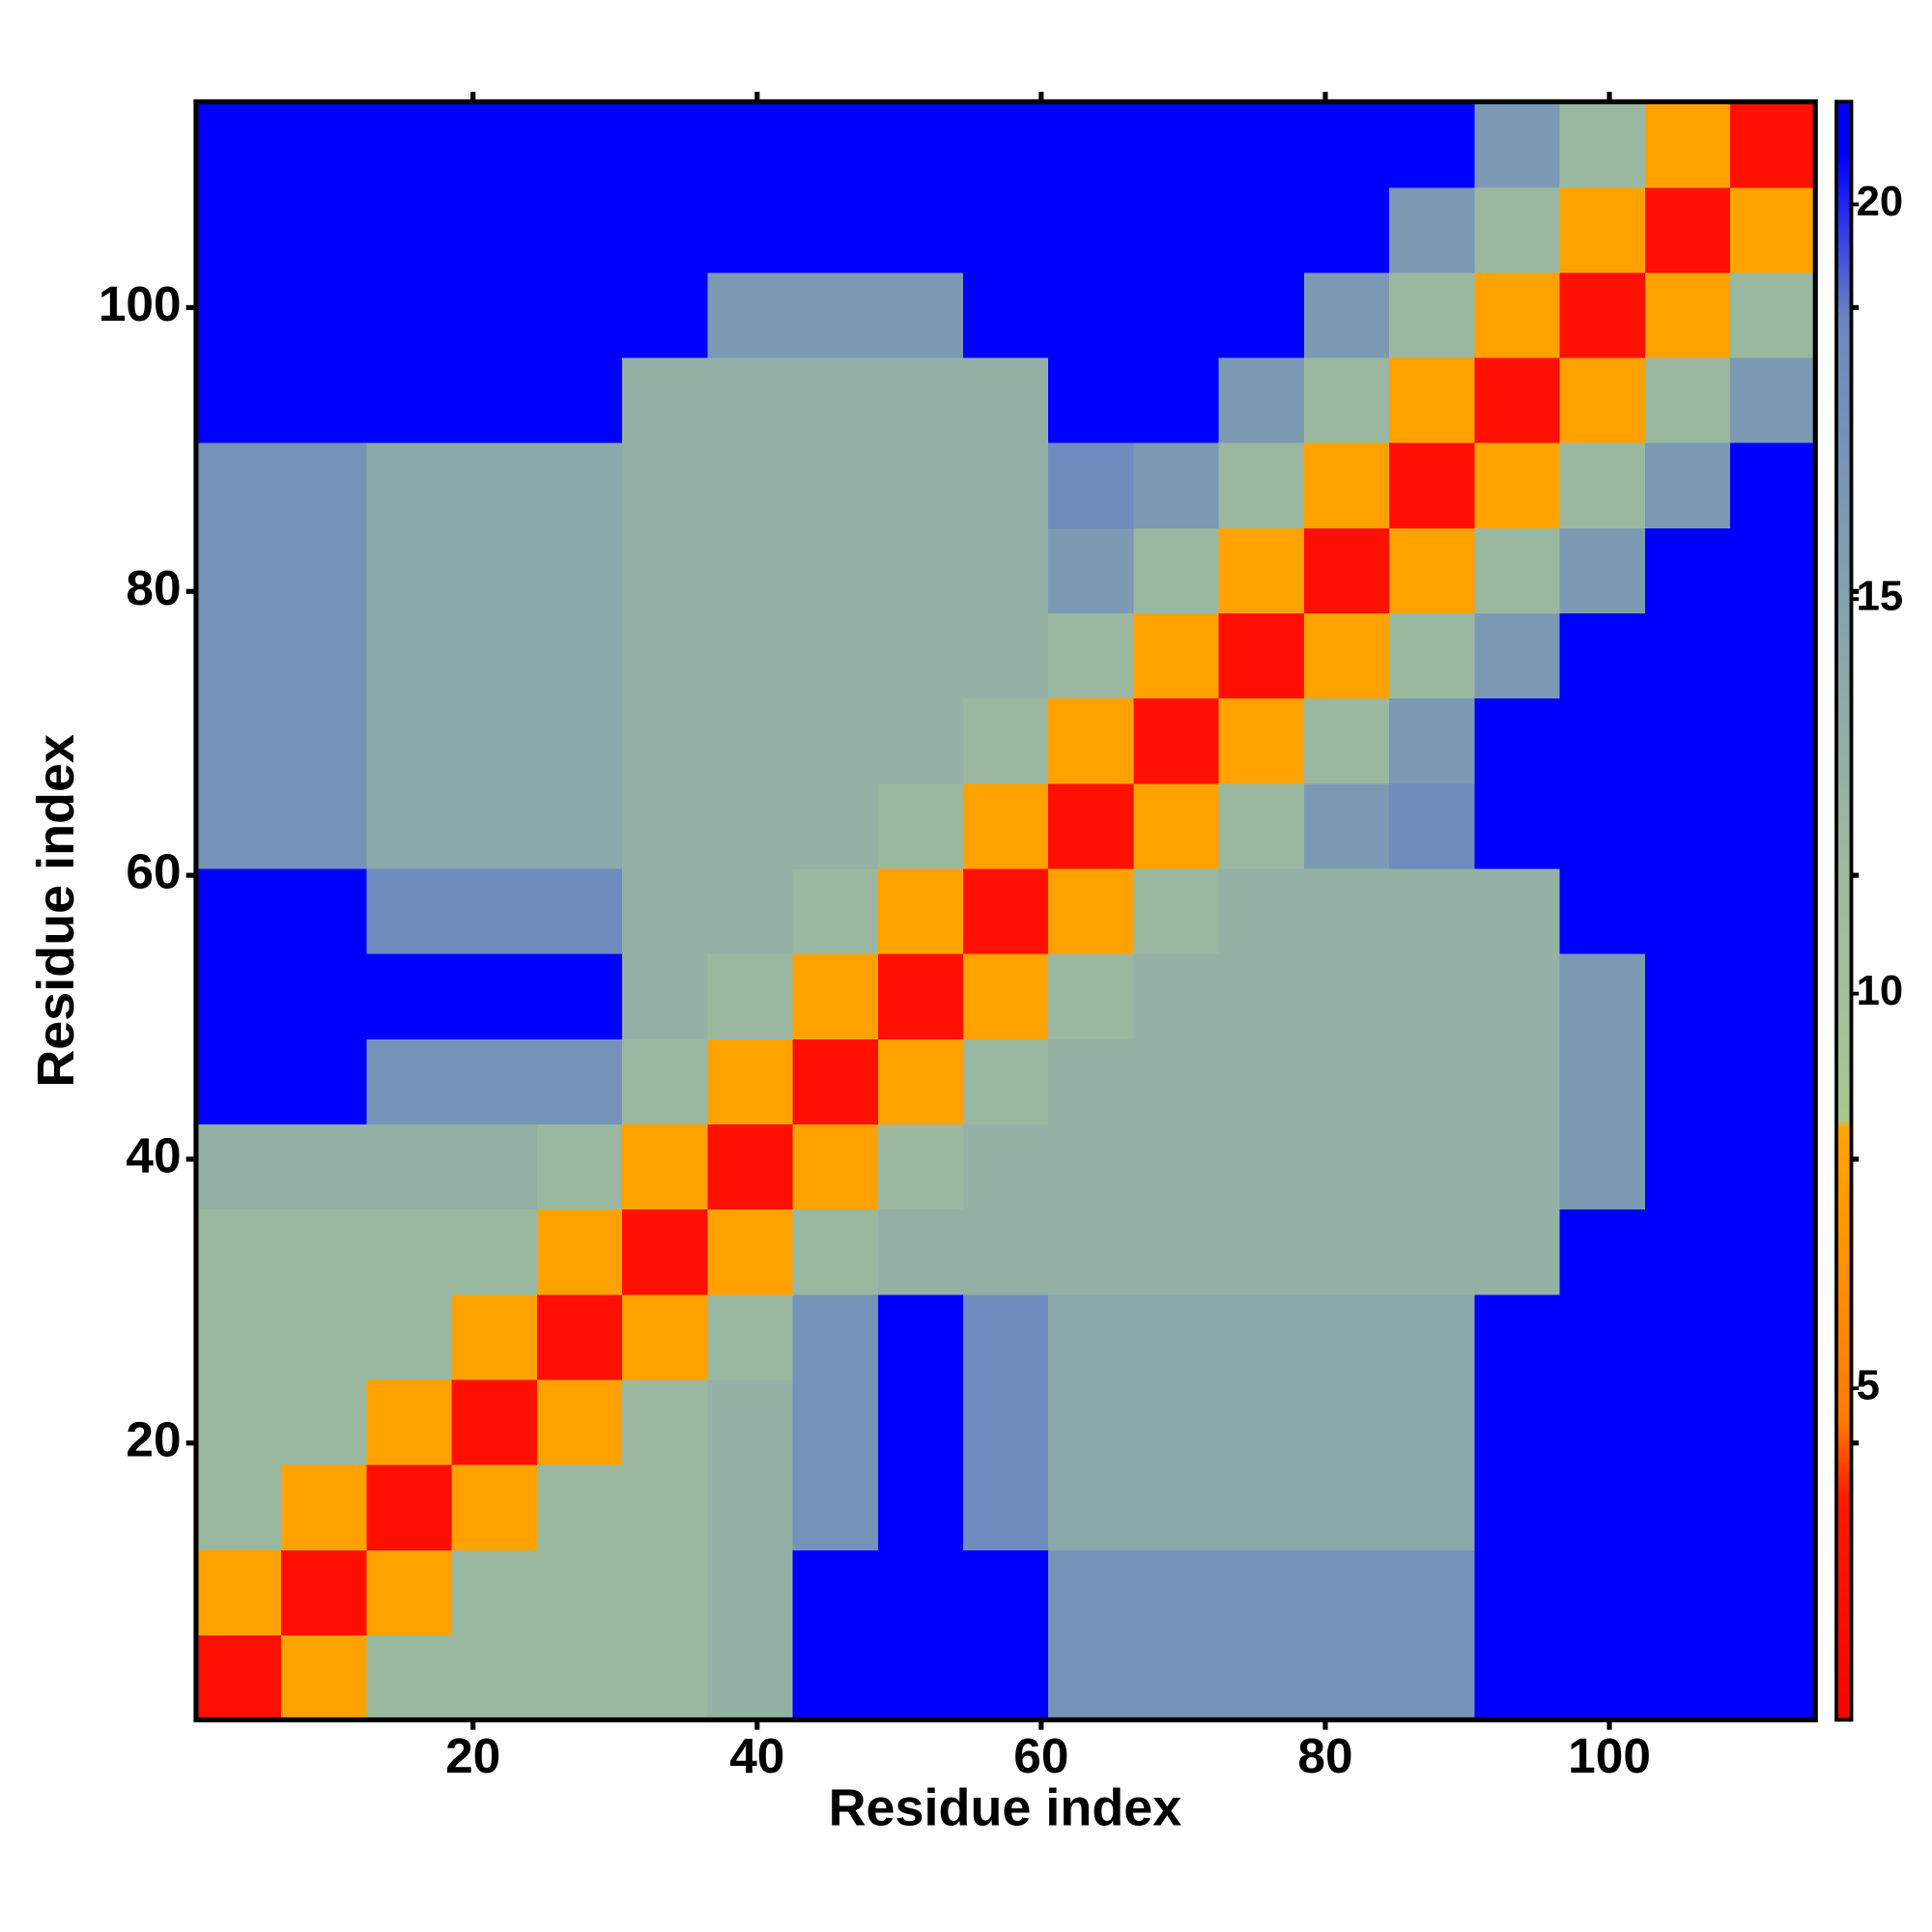  Describe the element at coordinates (1868, 1385) in the screenshot. I see `colorbar-tick-label: 5` at that location.